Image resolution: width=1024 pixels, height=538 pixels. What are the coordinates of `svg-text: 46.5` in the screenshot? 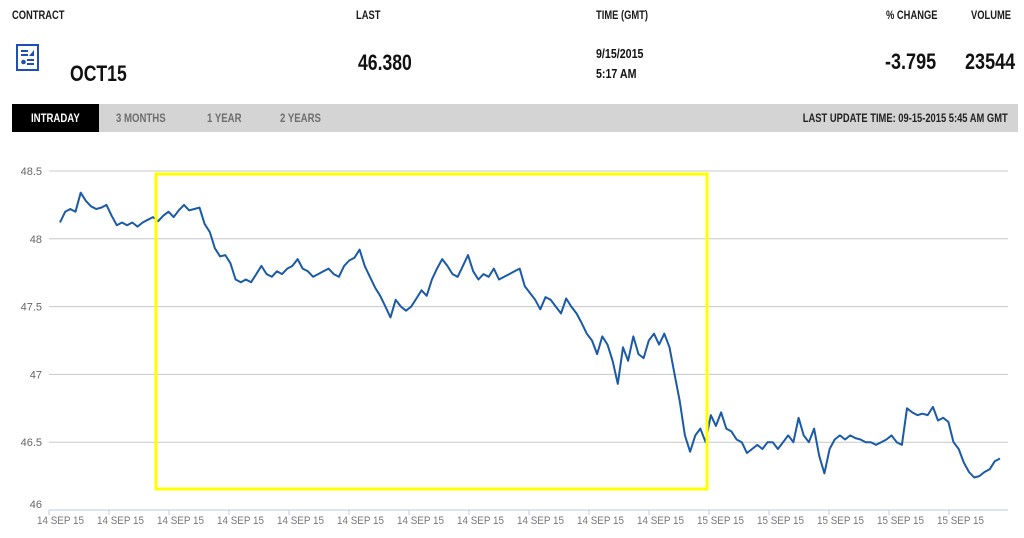 It's located at (31, 443).